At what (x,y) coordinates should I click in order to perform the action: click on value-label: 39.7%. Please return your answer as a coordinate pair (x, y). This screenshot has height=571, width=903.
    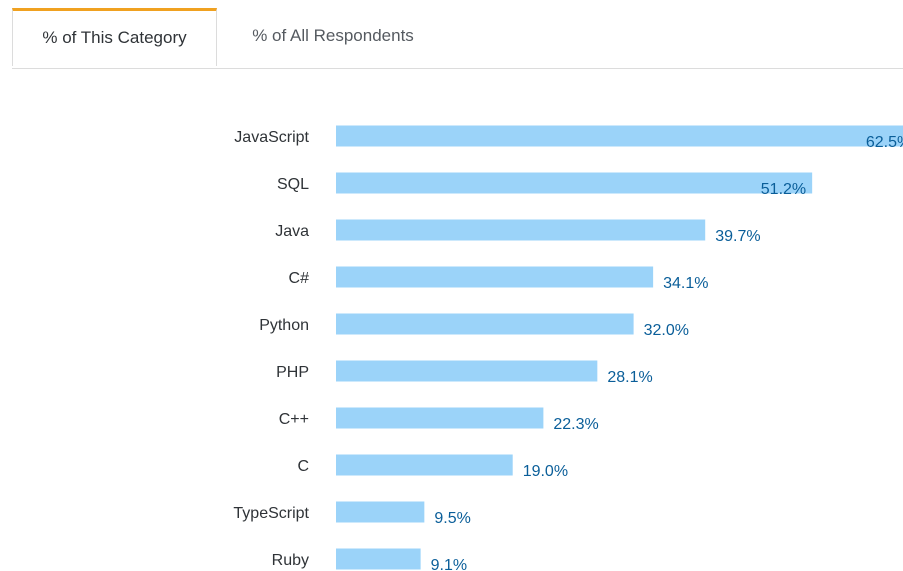
    Looking at the image, I should click on (737, 236).